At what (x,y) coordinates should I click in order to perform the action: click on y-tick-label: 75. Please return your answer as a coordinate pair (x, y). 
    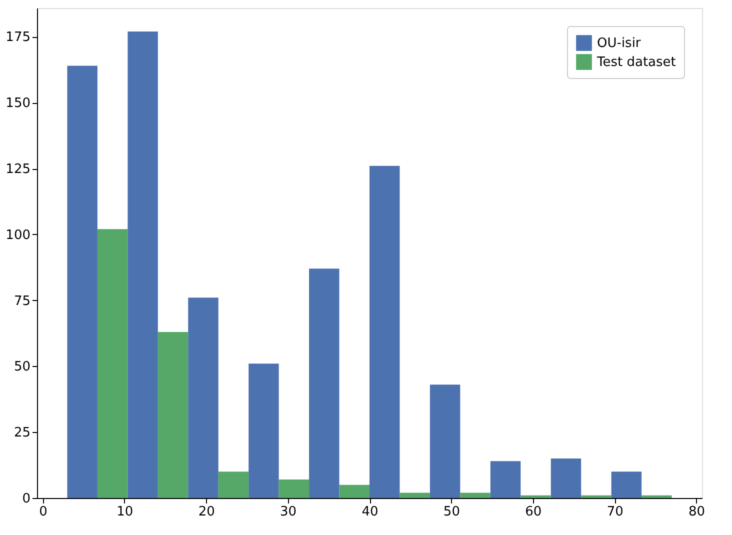
    Looking at the image, I should click on (22, 301).